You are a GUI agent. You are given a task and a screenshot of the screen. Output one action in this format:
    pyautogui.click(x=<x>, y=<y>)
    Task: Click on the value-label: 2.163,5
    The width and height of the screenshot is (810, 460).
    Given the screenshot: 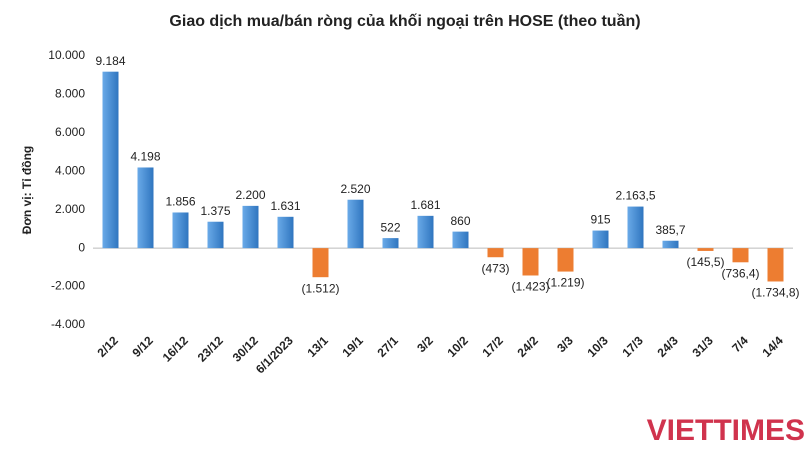 What is the action you would take?
    pyautogui.click(x=635, y=196)
    